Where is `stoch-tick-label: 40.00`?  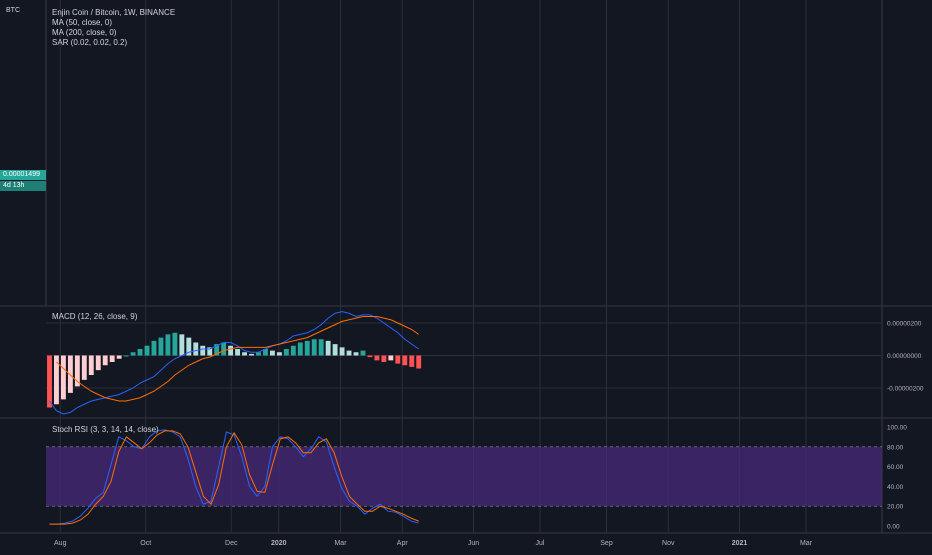 stoch-tick-label: 40.00 is located at coordinates (895, 487).